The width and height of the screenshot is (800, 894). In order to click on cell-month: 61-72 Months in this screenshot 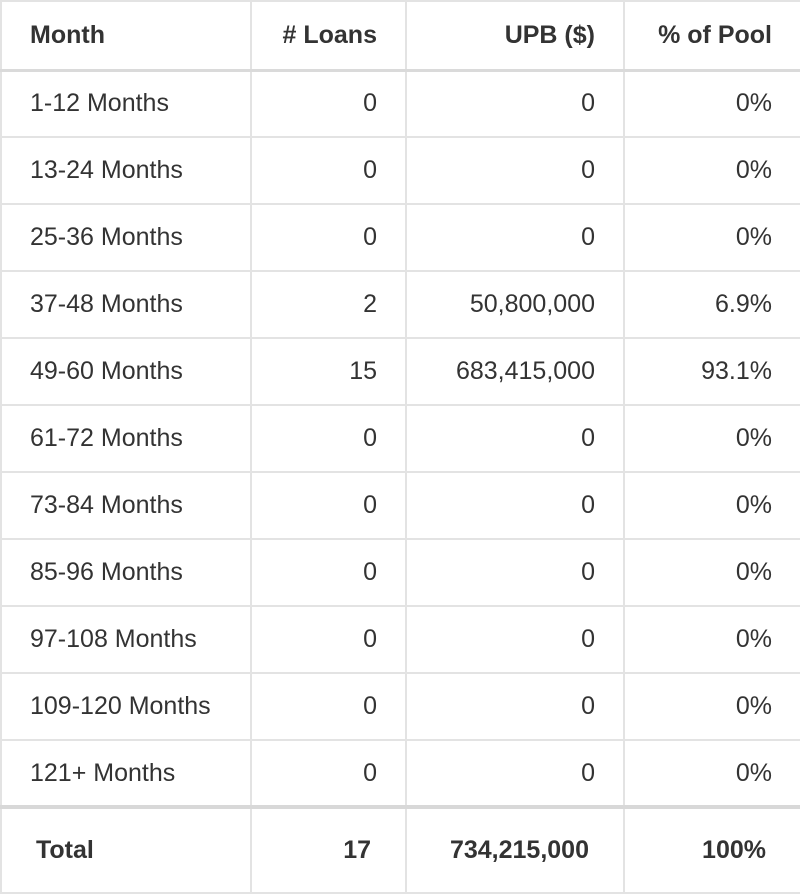, I will do `click(126, 438)`.